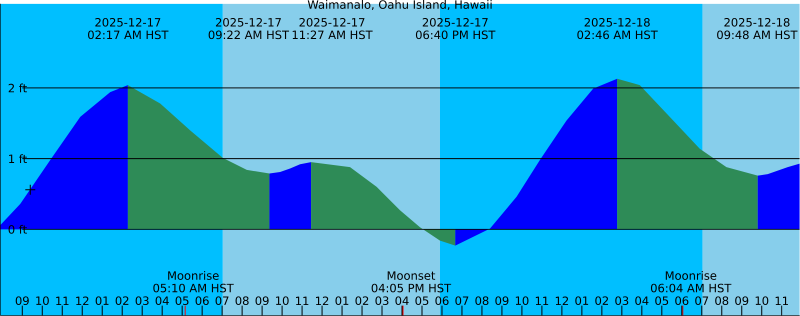  I want to click on y-tick-label: 1 ft, so click(18, 158).